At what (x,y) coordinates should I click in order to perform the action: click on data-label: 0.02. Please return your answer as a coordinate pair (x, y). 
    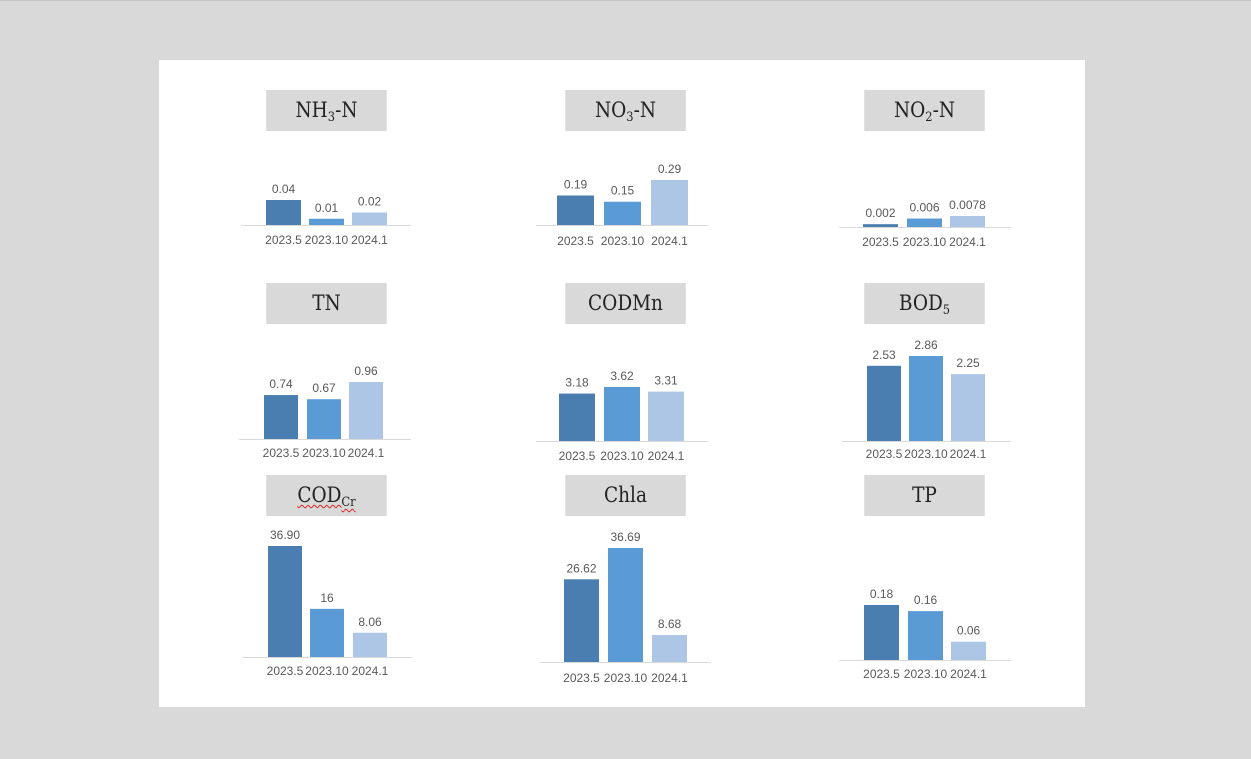
    Looking at the image, I should click on (370, 202).